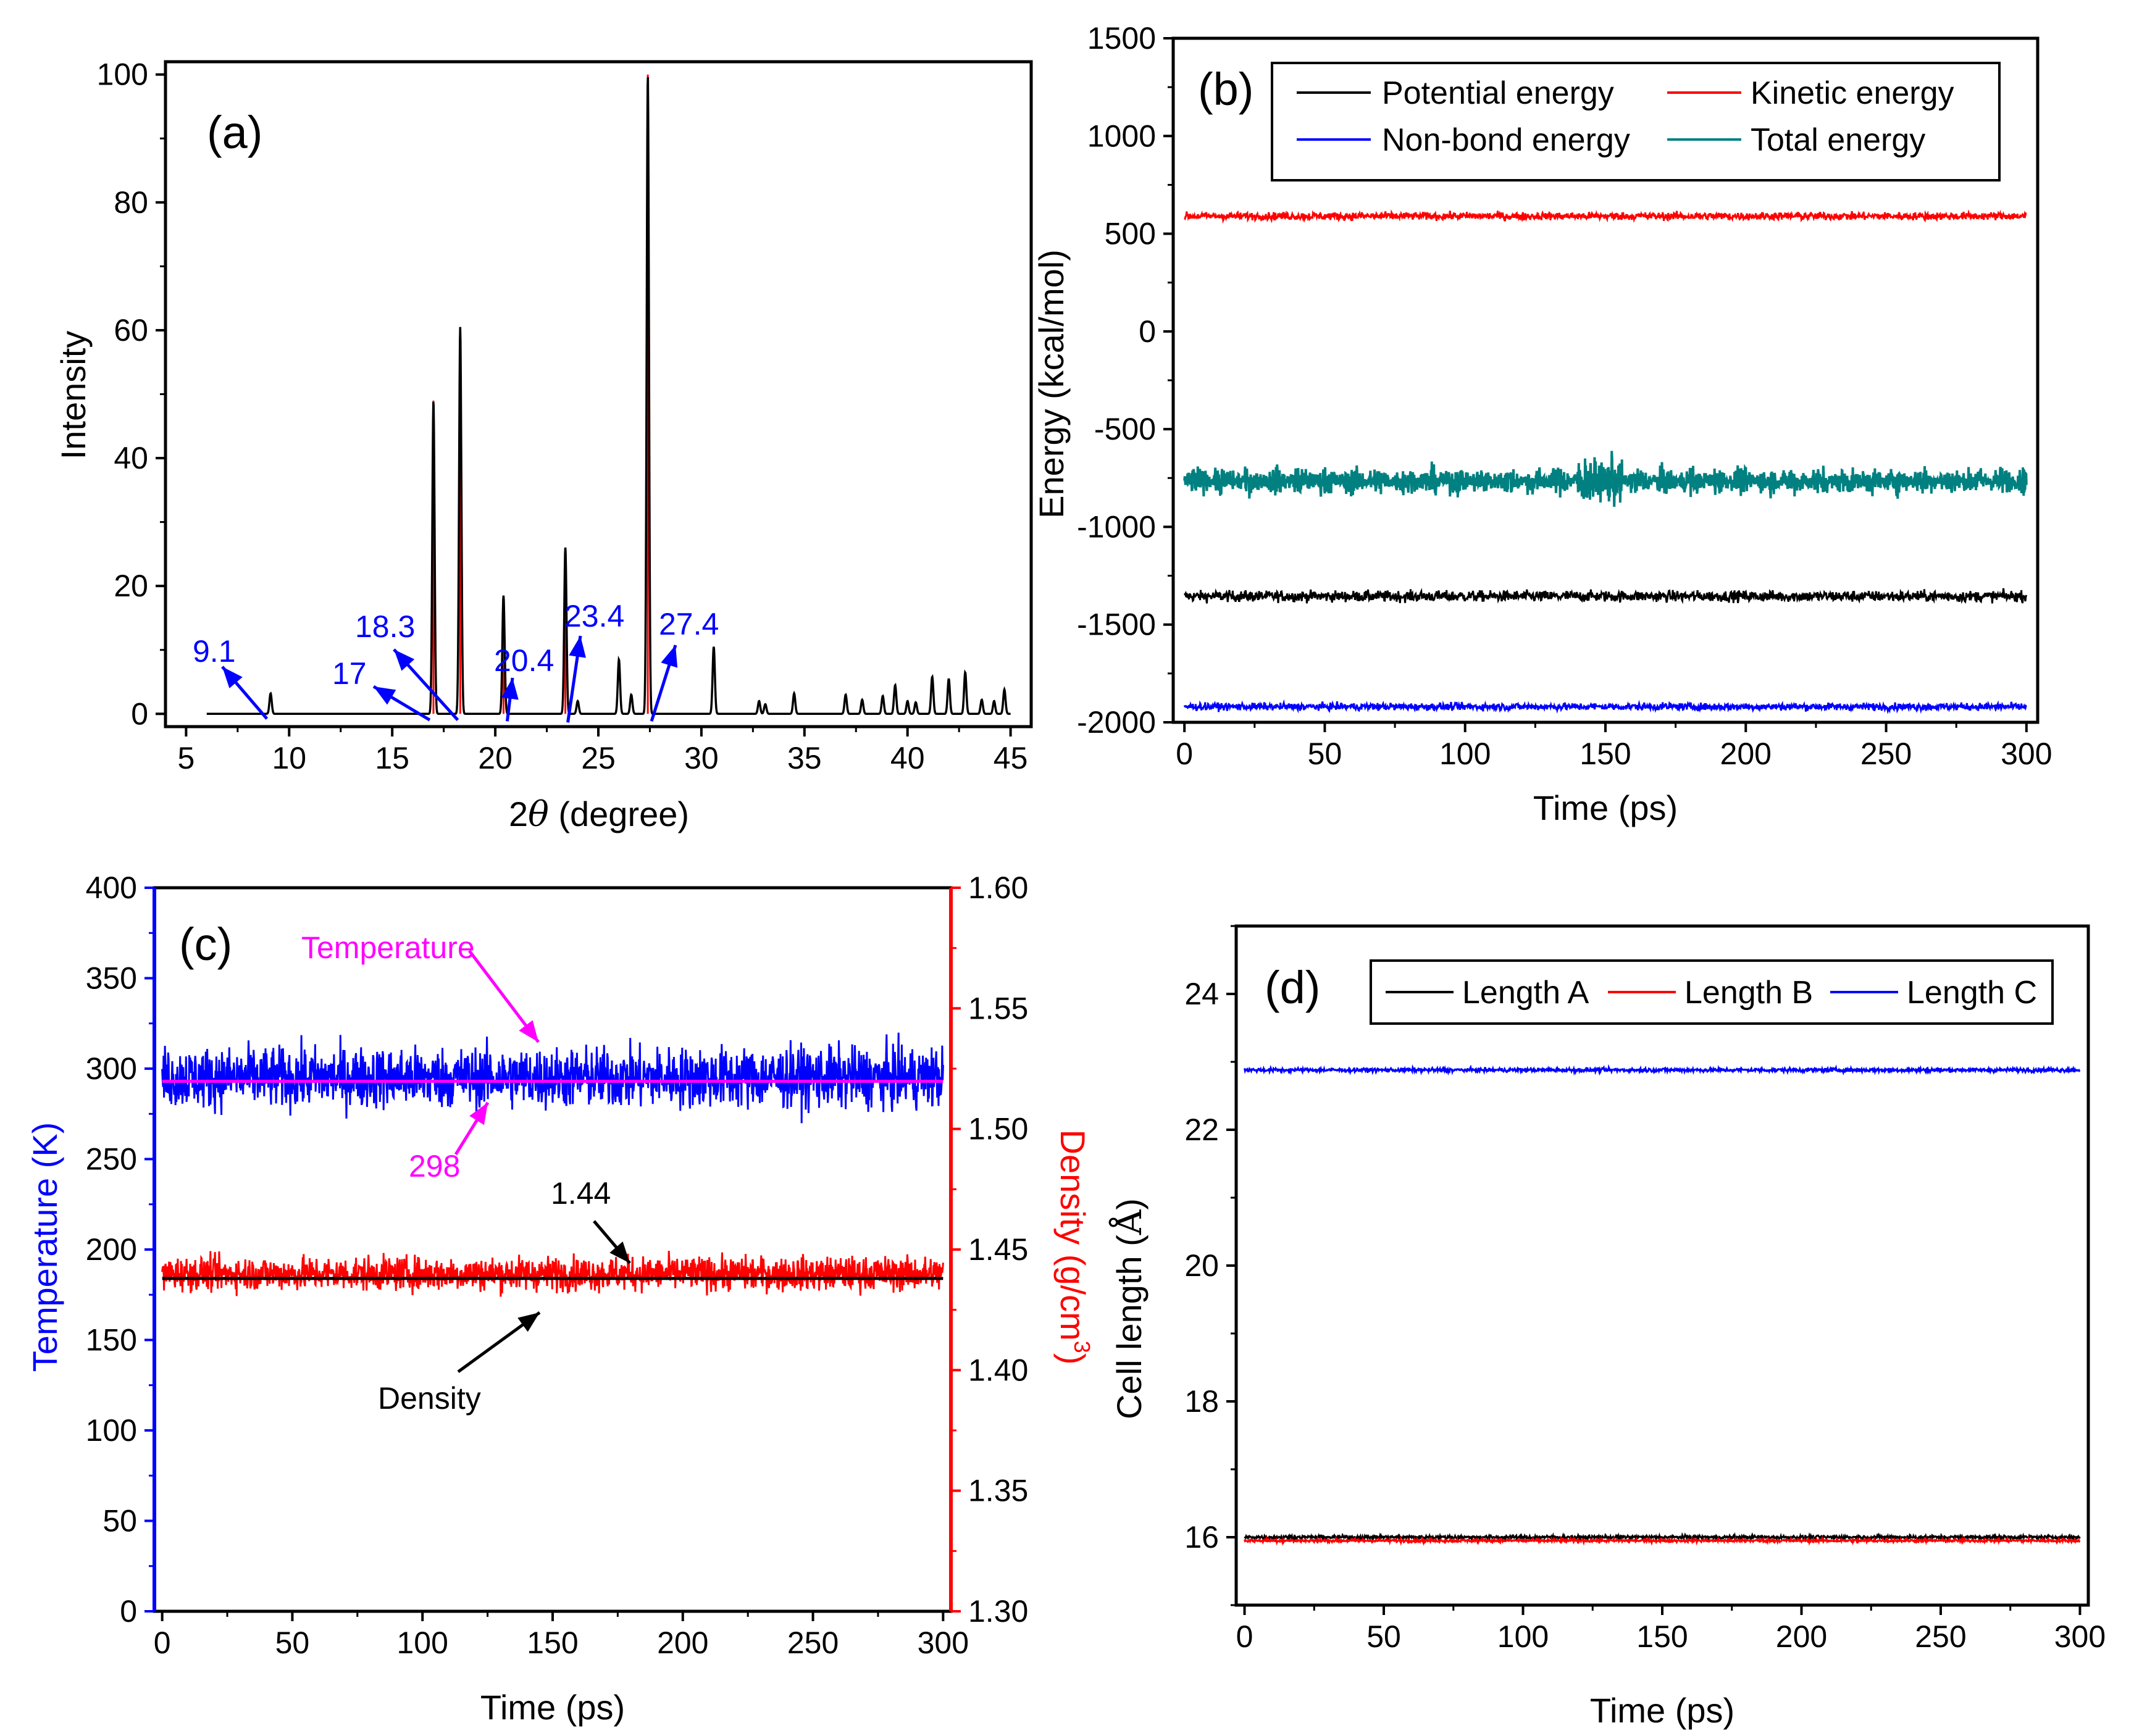  What do you see at coordinates (1011, 758) in the screenshot?
I see `panel-a-xtick-label-45: 45` at bounding box center [1011, 758].